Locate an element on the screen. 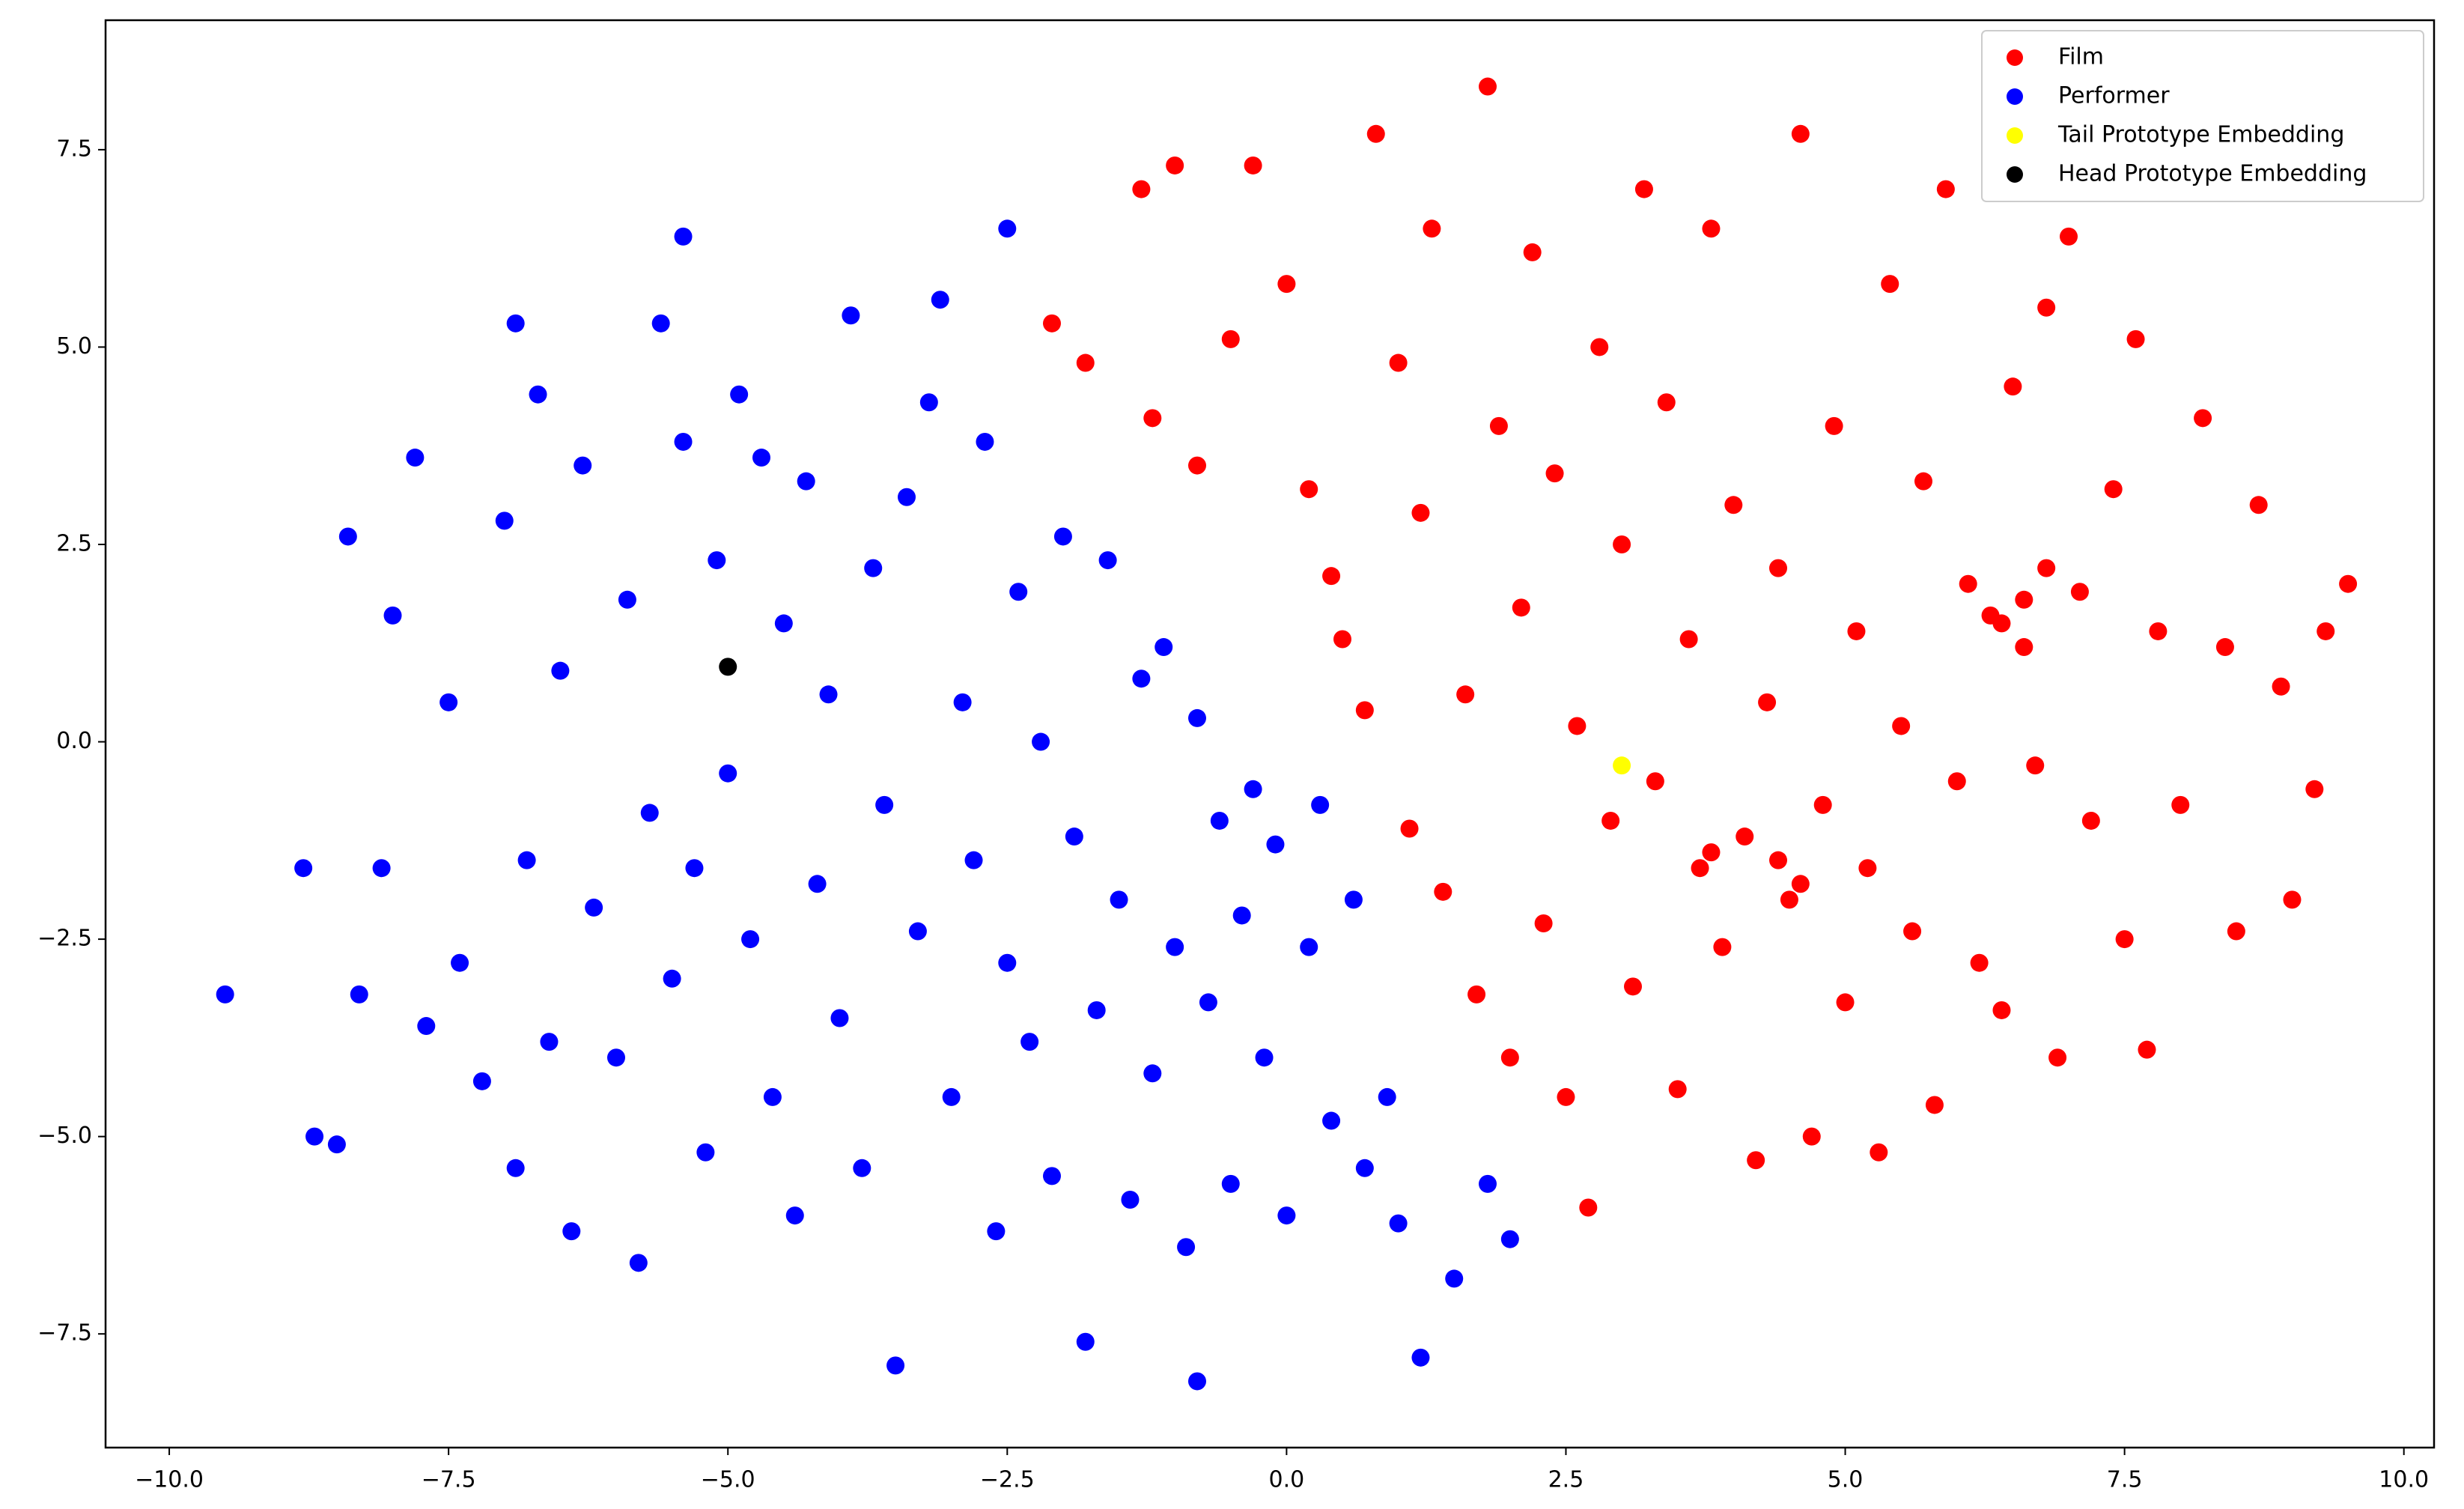 The height and width of the screenshot is (1509, 2464). y-tick-label: −2.5 is located at coordinates (64, 939).